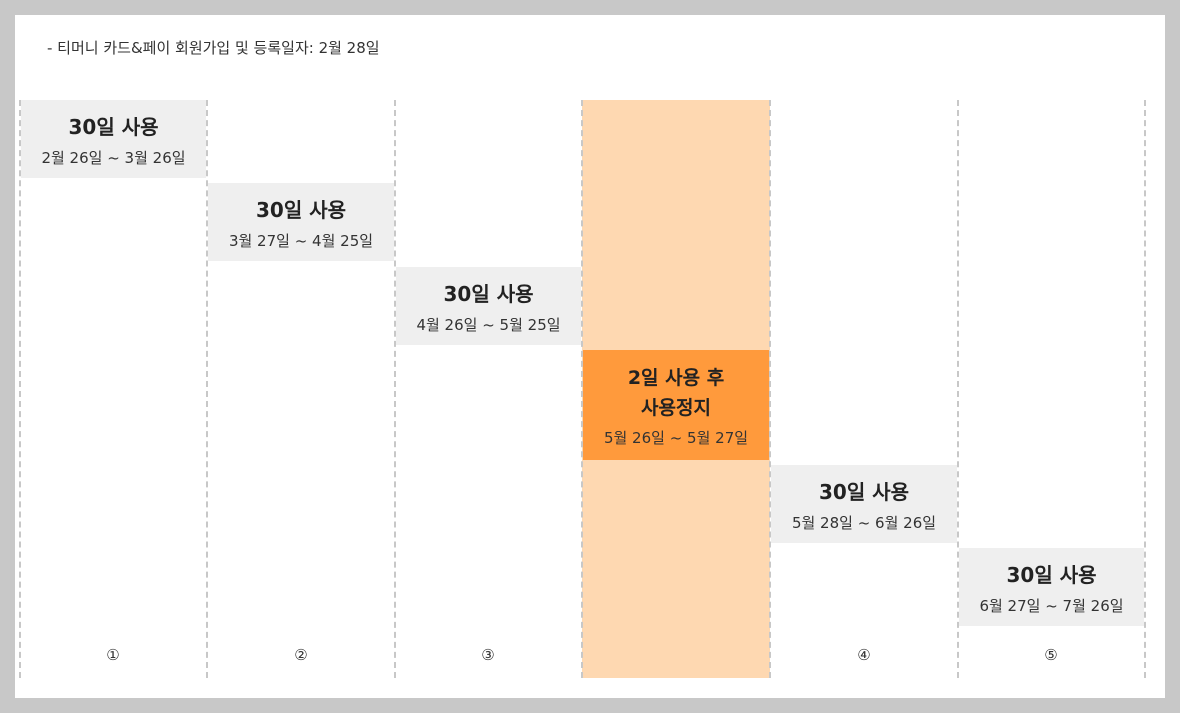 This screenshot has height=713, width=1180. What do you see at coordinates (676, 407) in the screenshot?
I see `suspension-title-line2: 사용정지` at bounding box center [676, 407].